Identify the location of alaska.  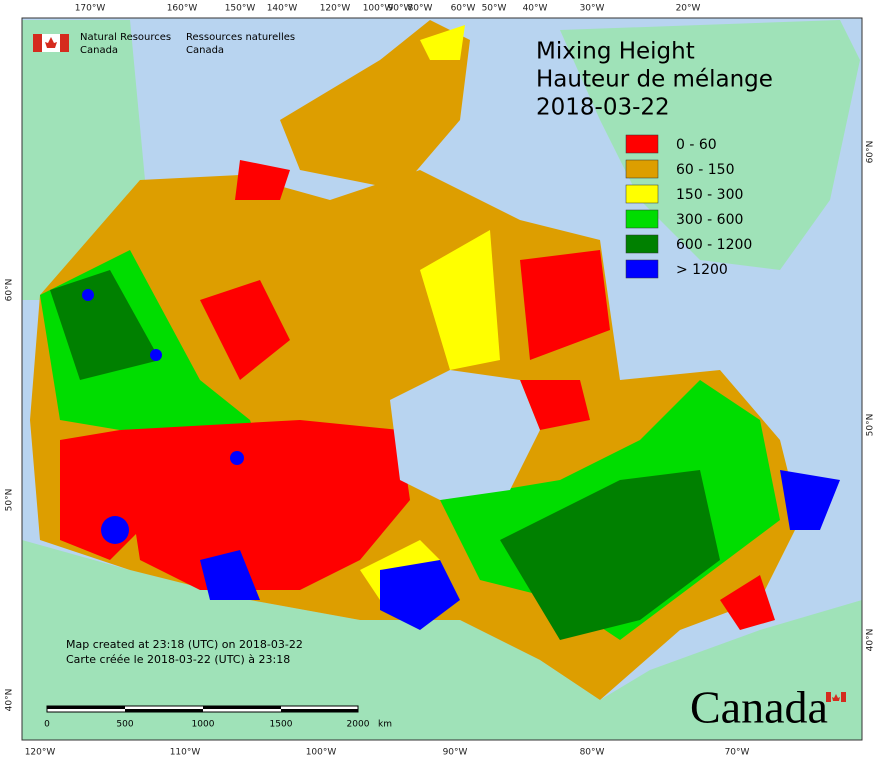
(83, 160).